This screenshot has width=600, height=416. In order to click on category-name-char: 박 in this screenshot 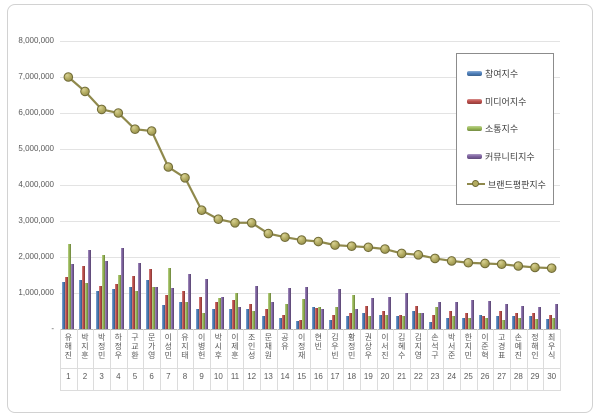, I will do `click(218, 337)`.